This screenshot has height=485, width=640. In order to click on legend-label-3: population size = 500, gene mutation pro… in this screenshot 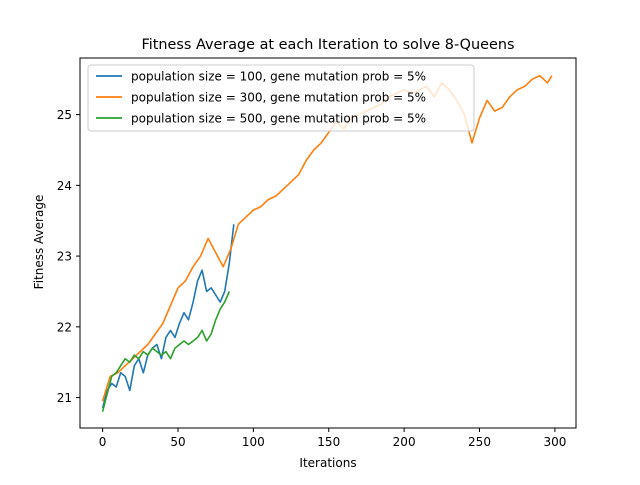, I will do `click(278, 119)`.